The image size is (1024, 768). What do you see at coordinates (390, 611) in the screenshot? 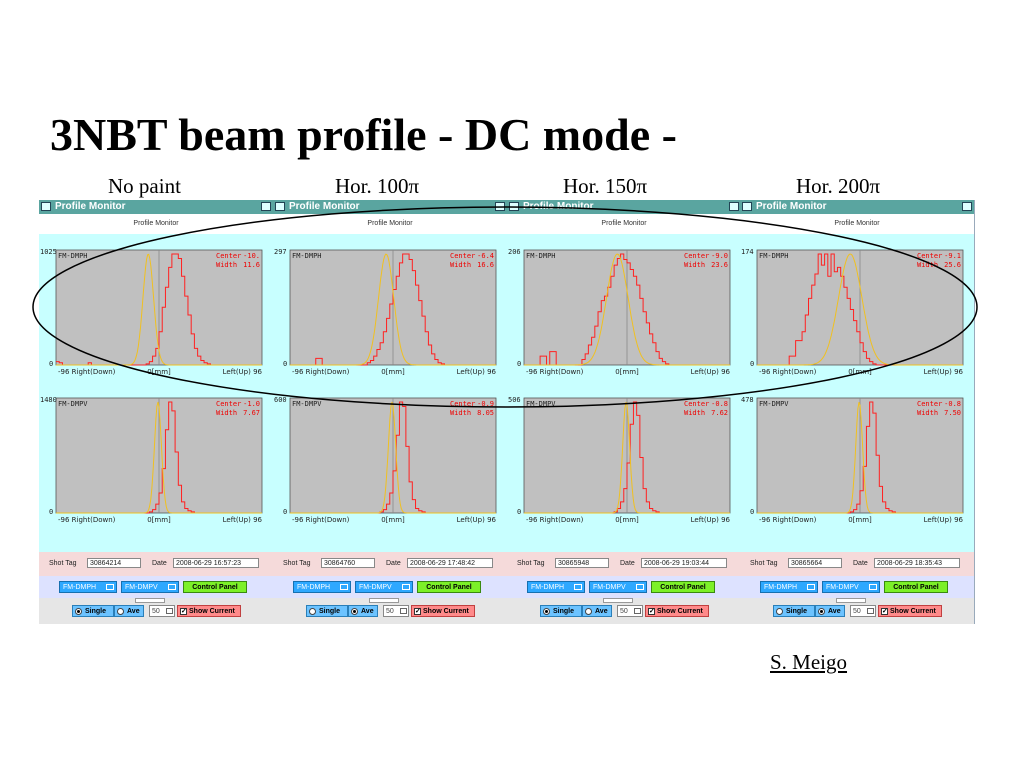
I see `average-count-value: 50` at bounding box center [390, 611].